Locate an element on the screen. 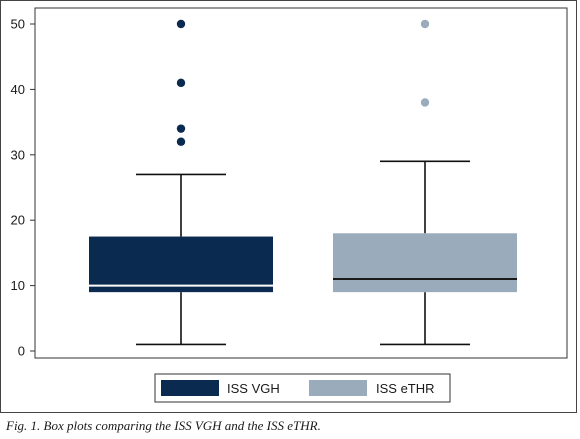 The width and height of the screenshot is (580, 439). y-tick-label: 50 is located at coordinates (18, 24).